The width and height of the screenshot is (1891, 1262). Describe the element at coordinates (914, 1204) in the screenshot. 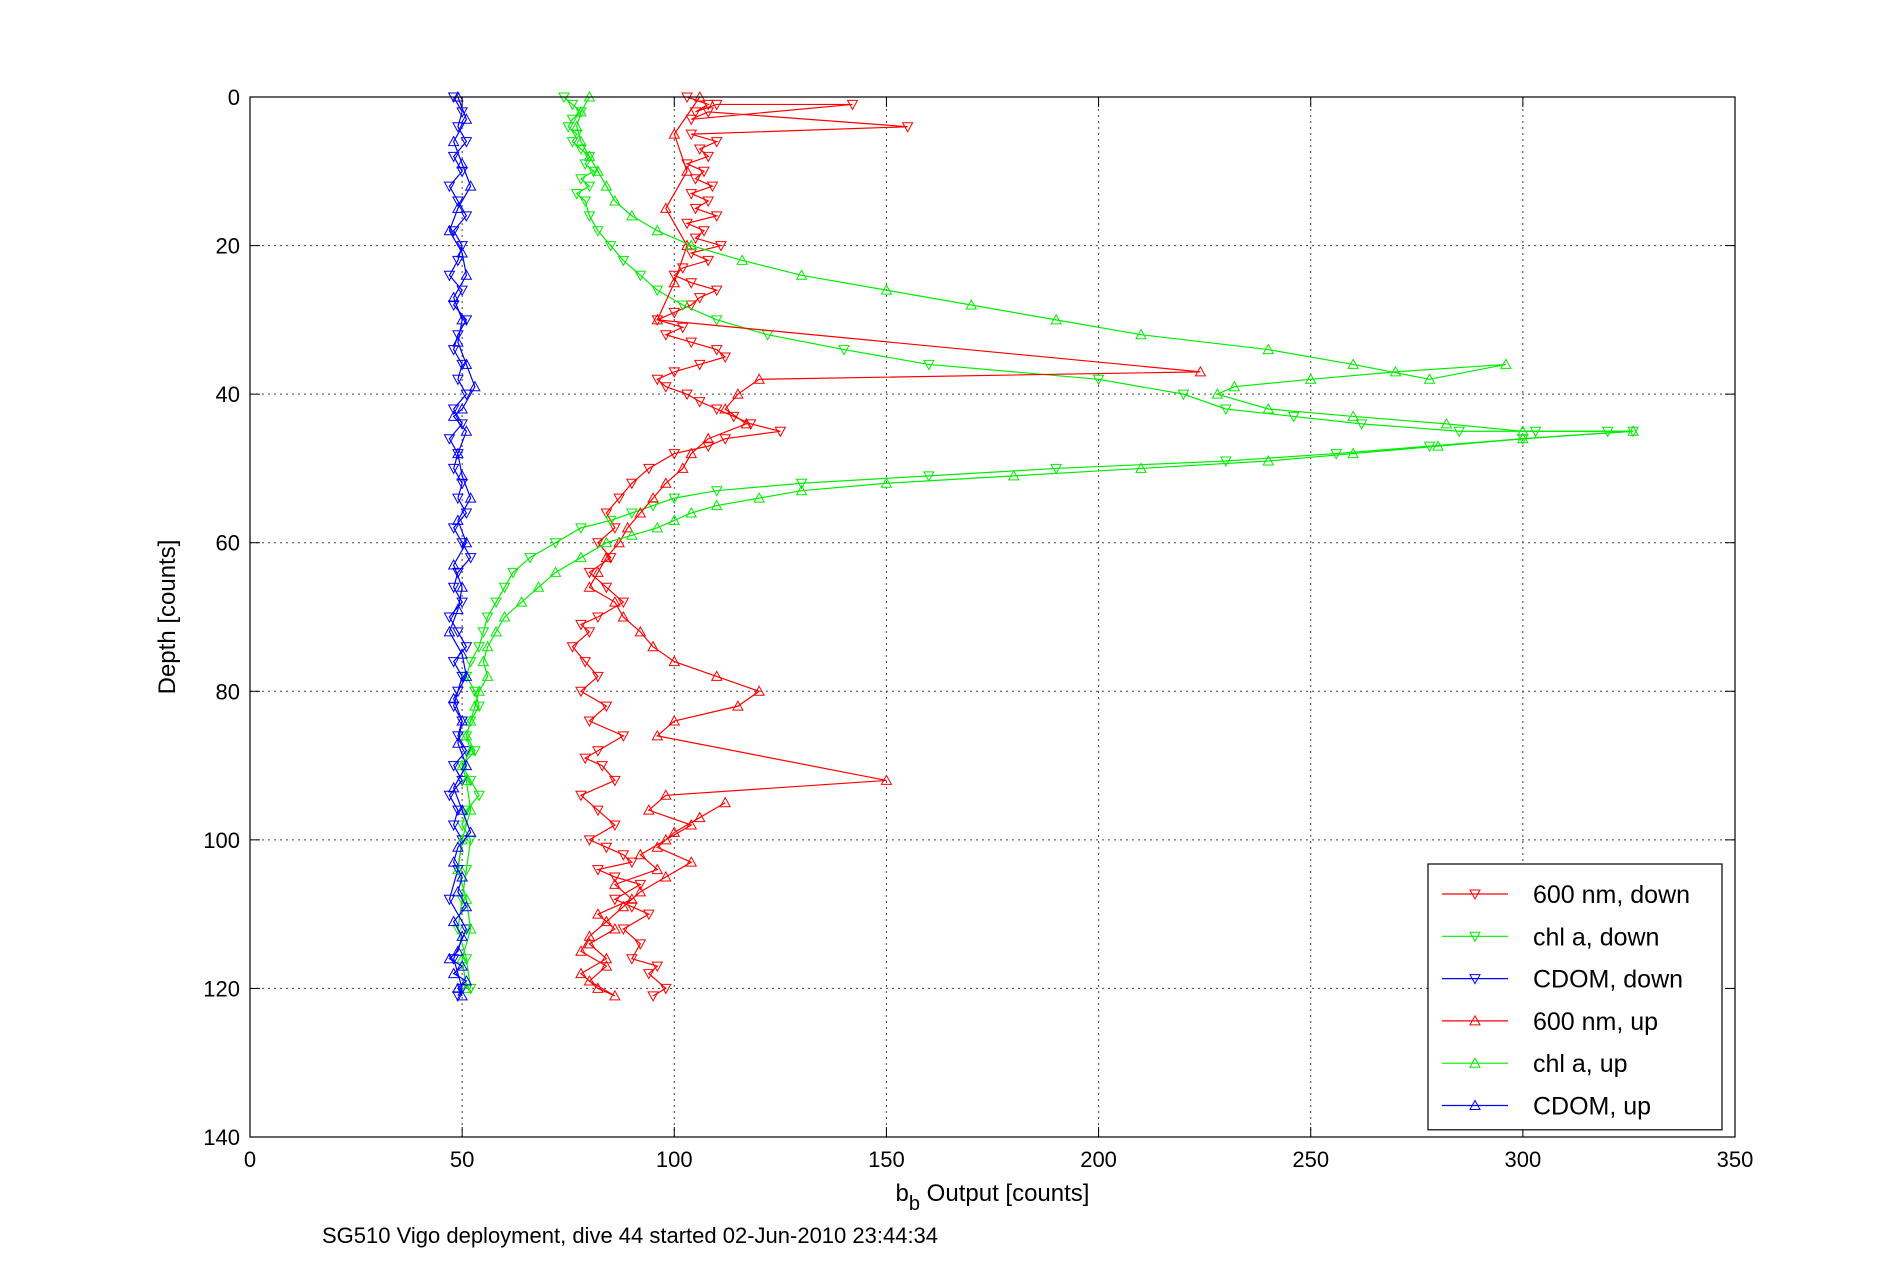

I see `x-axis-label-subscript: b` at that location.